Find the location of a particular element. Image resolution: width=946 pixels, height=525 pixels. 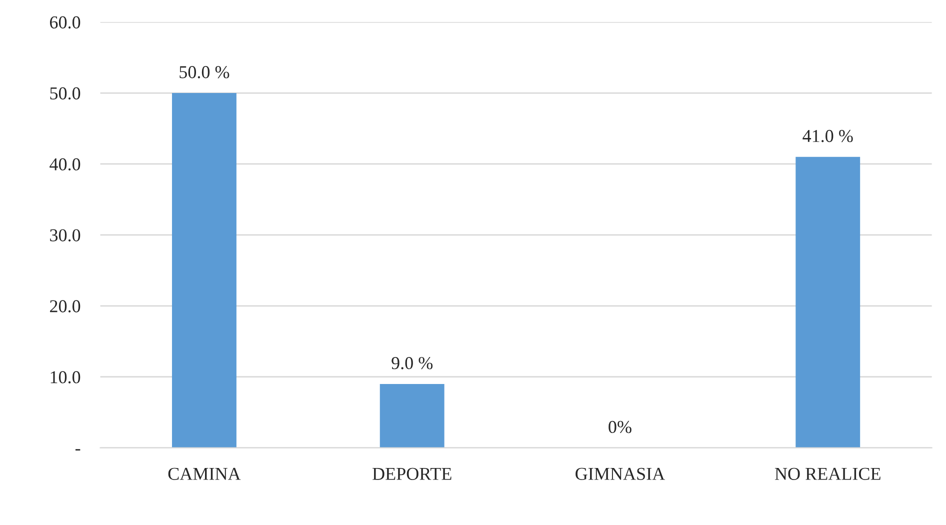

x-tick-label: CAMINA is located at coordinates (204, 474).